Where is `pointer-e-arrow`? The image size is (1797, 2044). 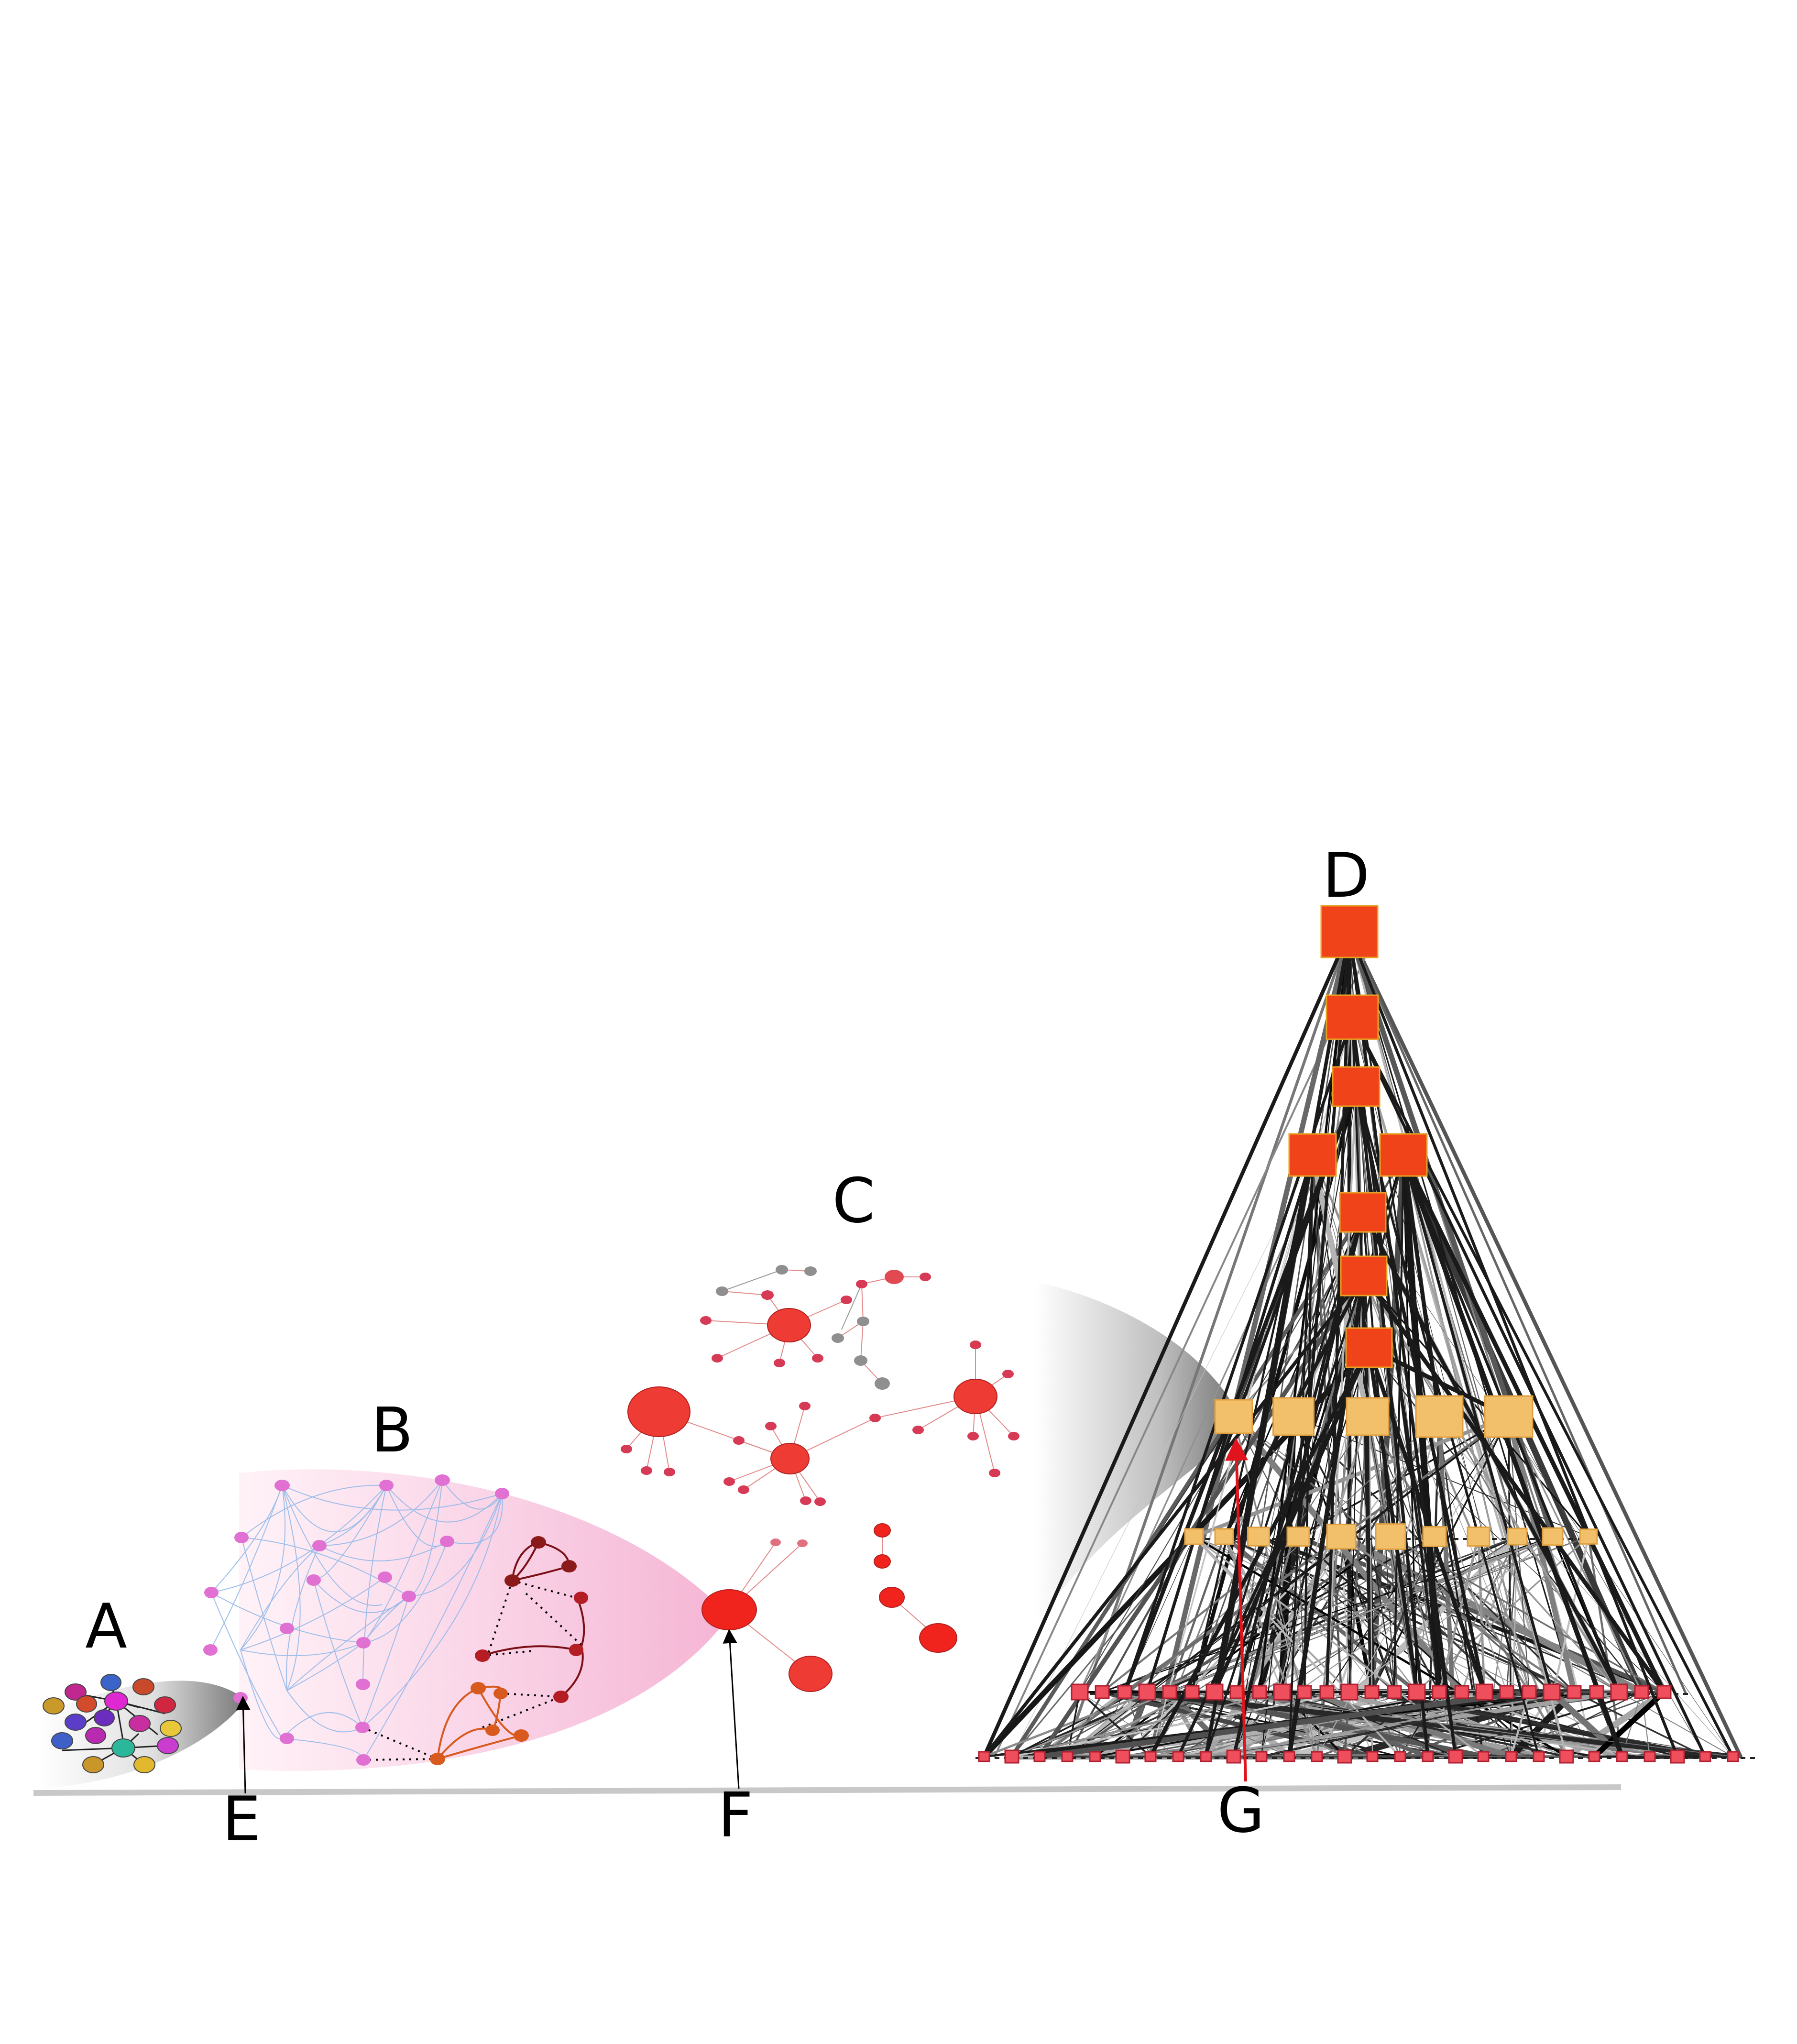
pointer-e-arrow is located at coordinates (243, 1745).